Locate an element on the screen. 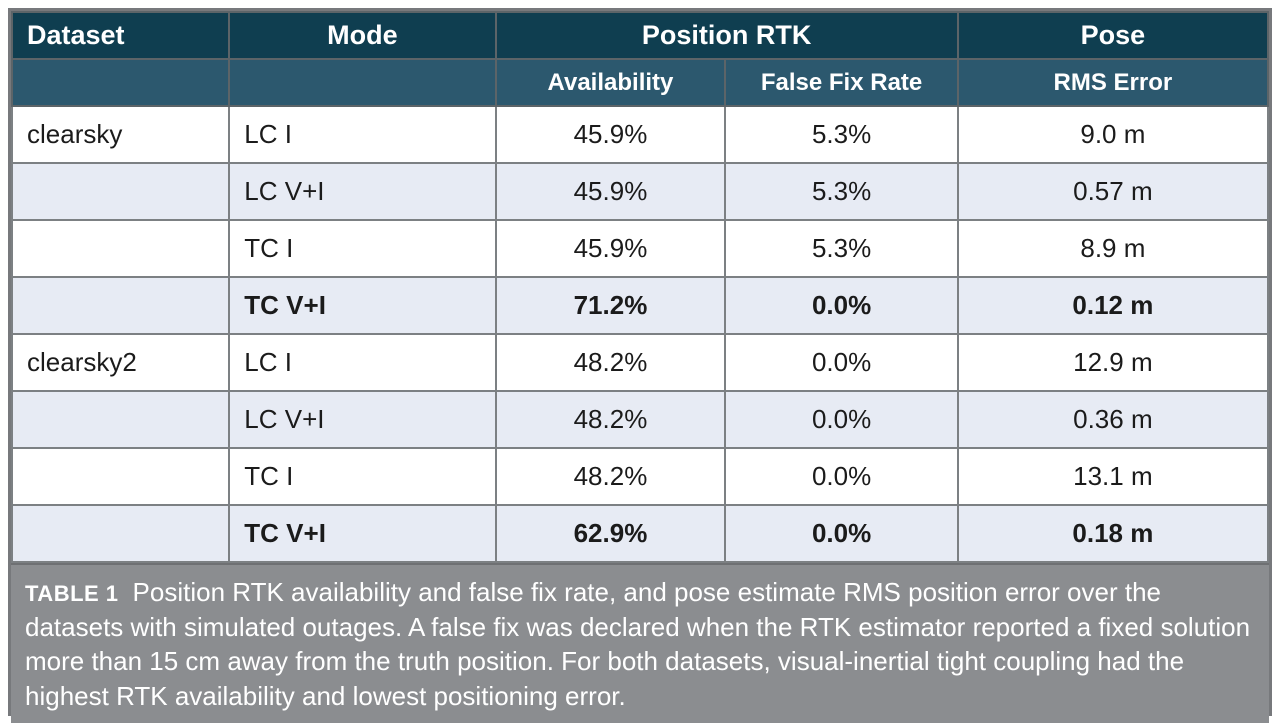 Image resolution: width=1280 pixels, height=724 pixels. rms-error-cell: 0.36 m is located at coordinates (1113, 419).